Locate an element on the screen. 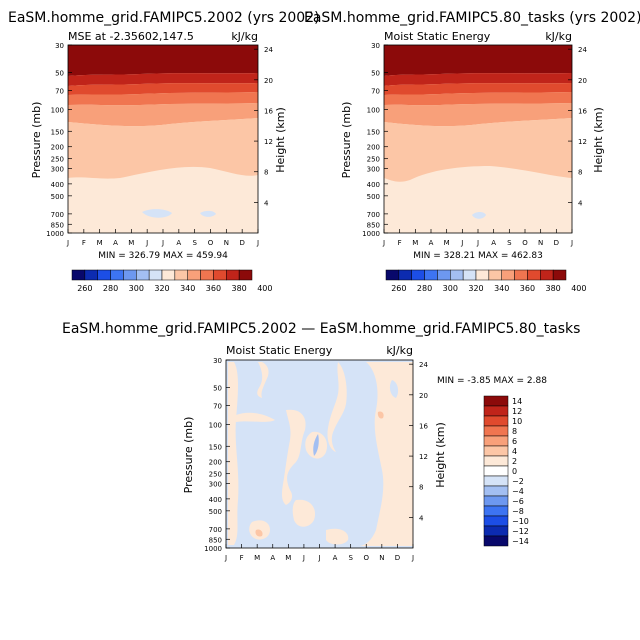 The height and width of the screenshot is (640, 640). panel-3-ylabel: Pressure (mb) is located at coordinates (188, 455).